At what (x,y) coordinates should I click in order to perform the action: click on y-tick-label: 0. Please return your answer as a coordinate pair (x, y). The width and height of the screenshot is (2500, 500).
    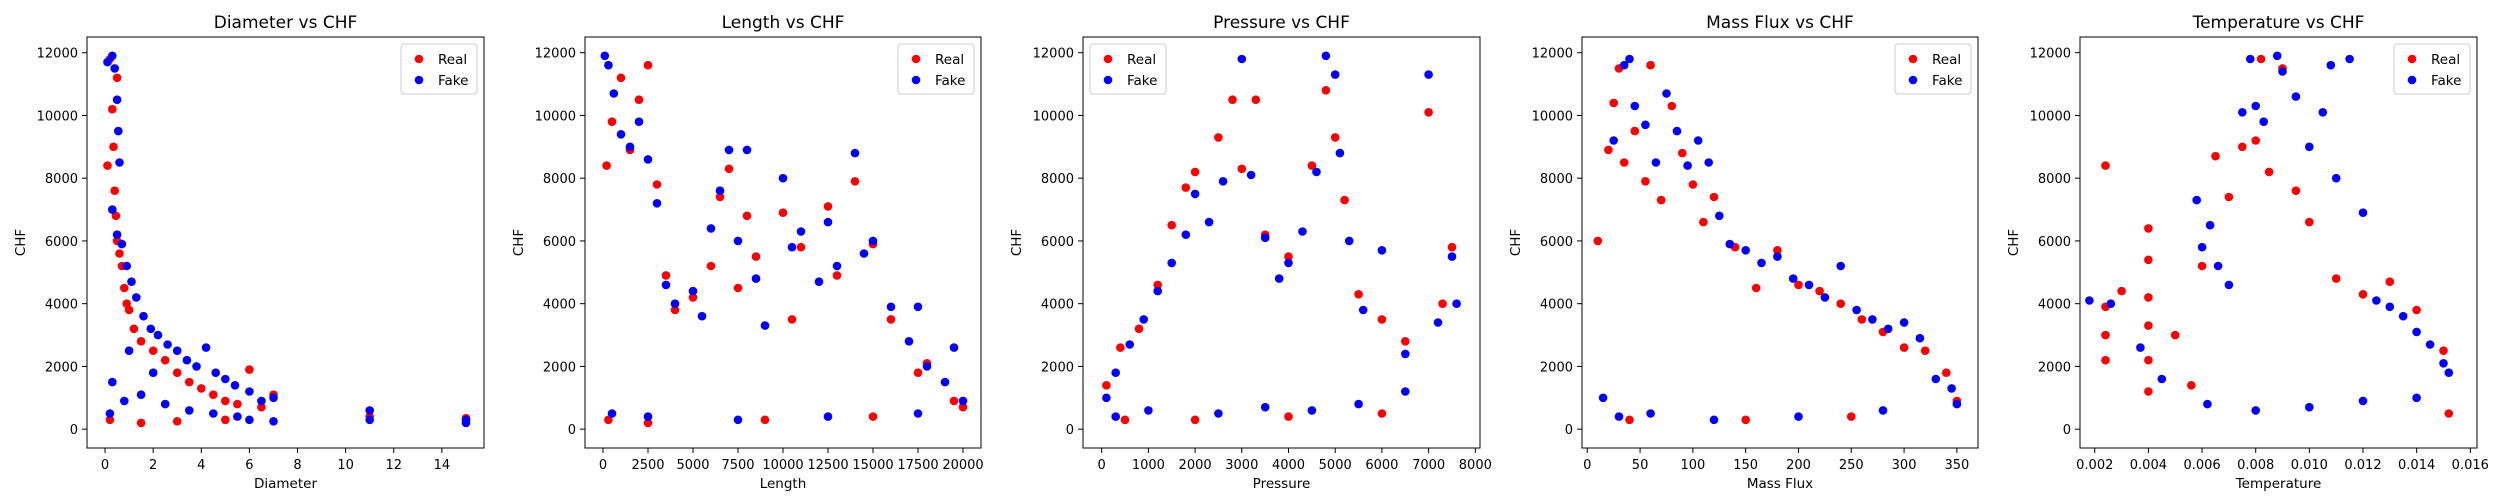
    Looking at the image, I should click on (2067, 430).